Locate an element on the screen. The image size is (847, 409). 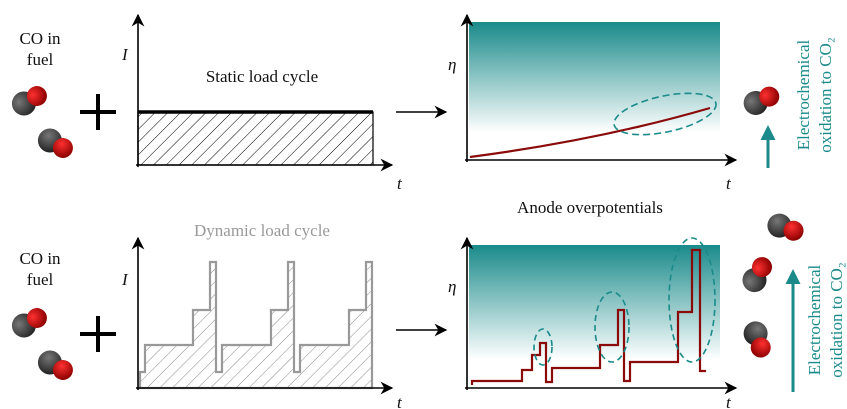
middle-label: Anode overpotentials is located at coordinates (590, 207).